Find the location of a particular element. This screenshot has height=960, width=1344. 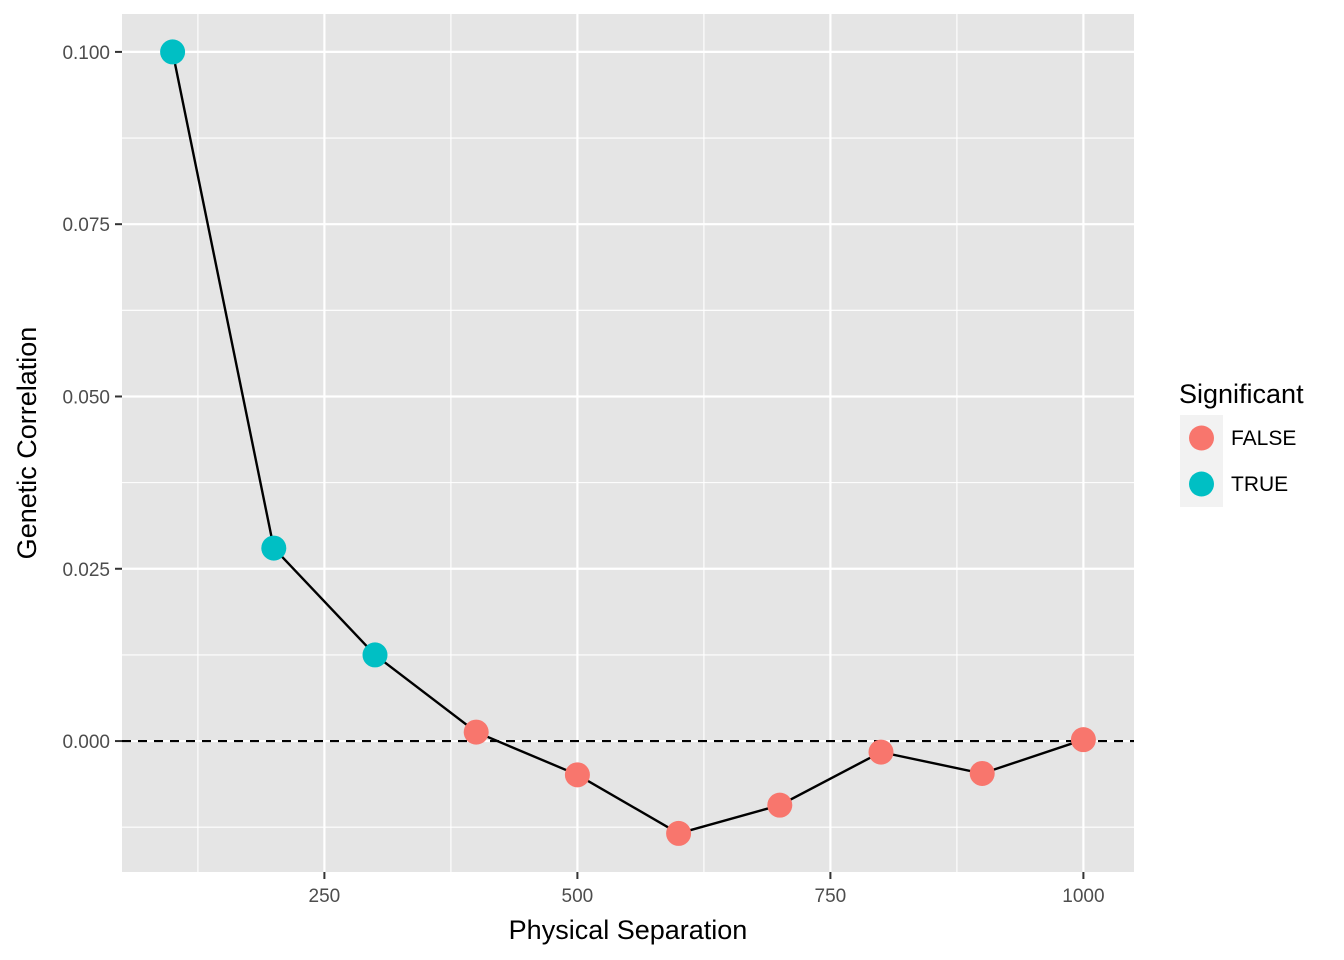

y-tick-label: 0.075 is located at coordinates (86, 225).